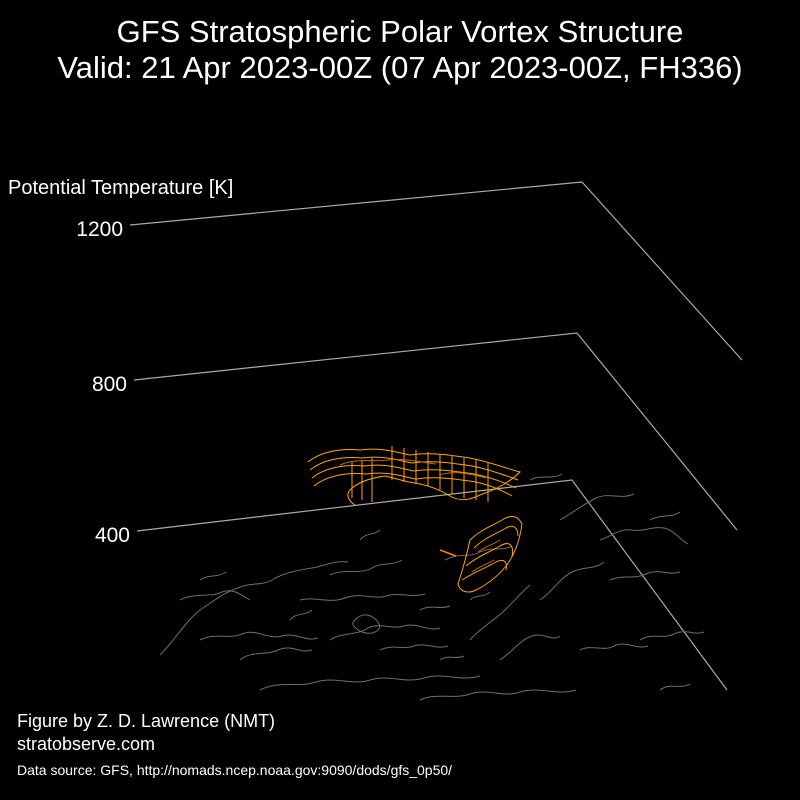 This screenshot has width=800, height=800. What do you see at coordinates (86, 744) in the screenshot?
I see `credit-site: stratobserve.com` at bounding box center [86, 744].